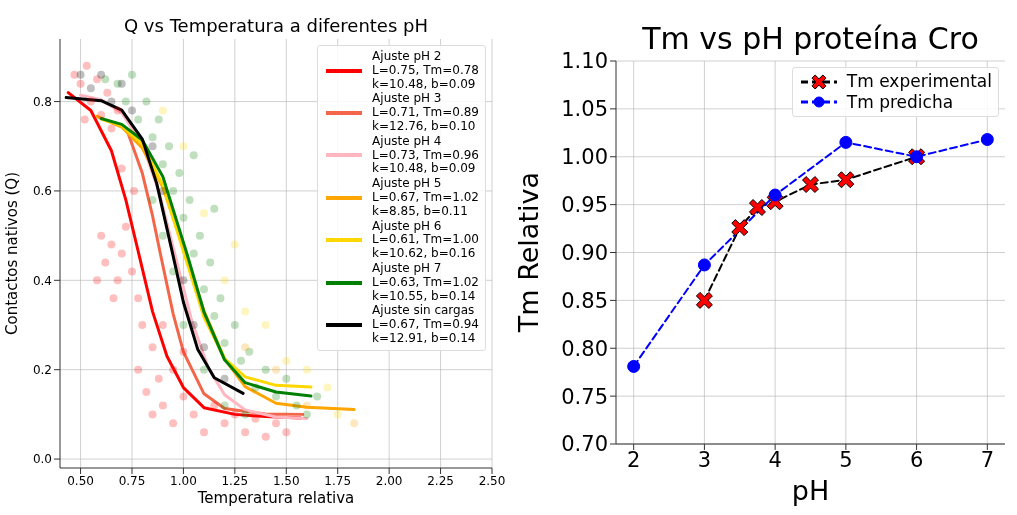 This screenshot has width=1017, height=515. What do you see at coordinates (584, 444) in the screenshot?
I see `y-tick-label: 0.70` at bounding box center [584, 444].